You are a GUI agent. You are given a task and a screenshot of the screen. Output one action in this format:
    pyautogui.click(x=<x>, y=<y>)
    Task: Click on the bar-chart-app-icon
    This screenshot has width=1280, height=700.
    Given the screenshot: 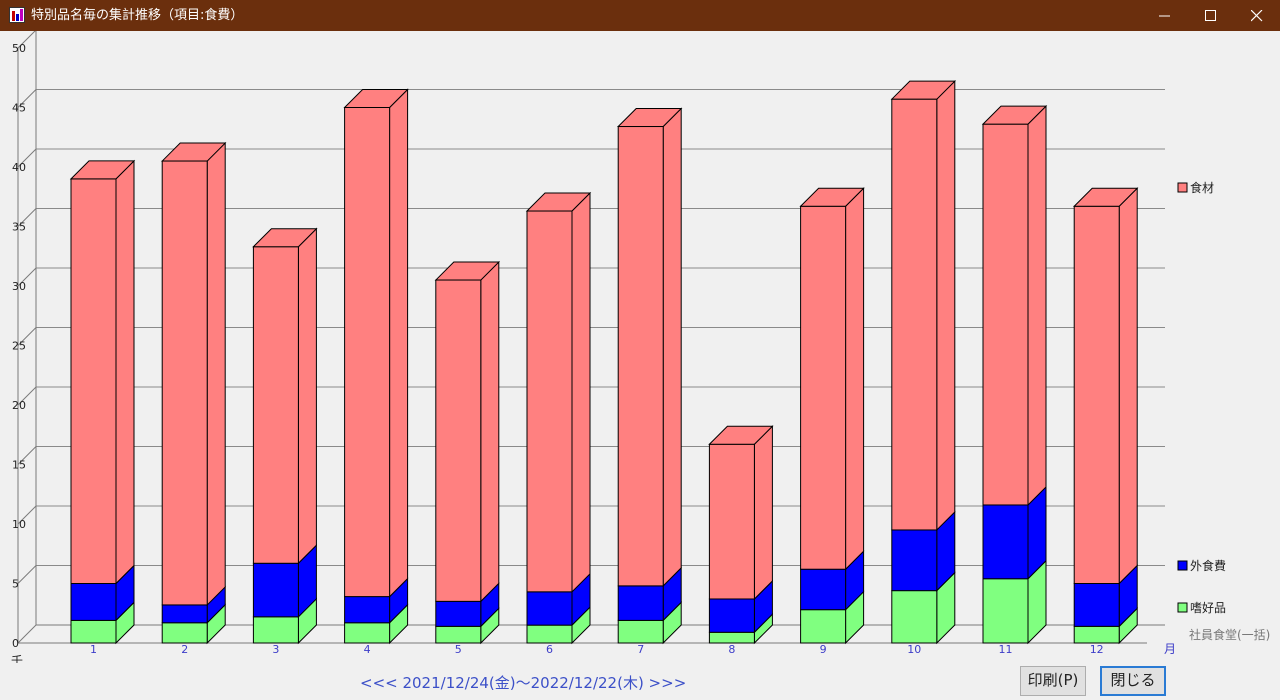 What is the action you would take?
    pyautogui.click(x=17, y=15)
    